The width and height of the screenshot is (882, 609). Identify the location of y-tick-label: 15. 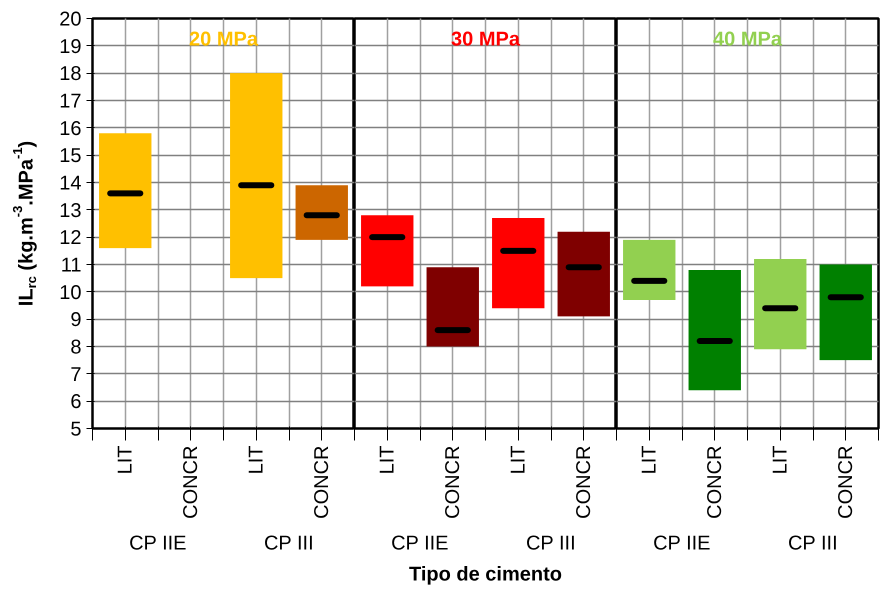
(70, 156).